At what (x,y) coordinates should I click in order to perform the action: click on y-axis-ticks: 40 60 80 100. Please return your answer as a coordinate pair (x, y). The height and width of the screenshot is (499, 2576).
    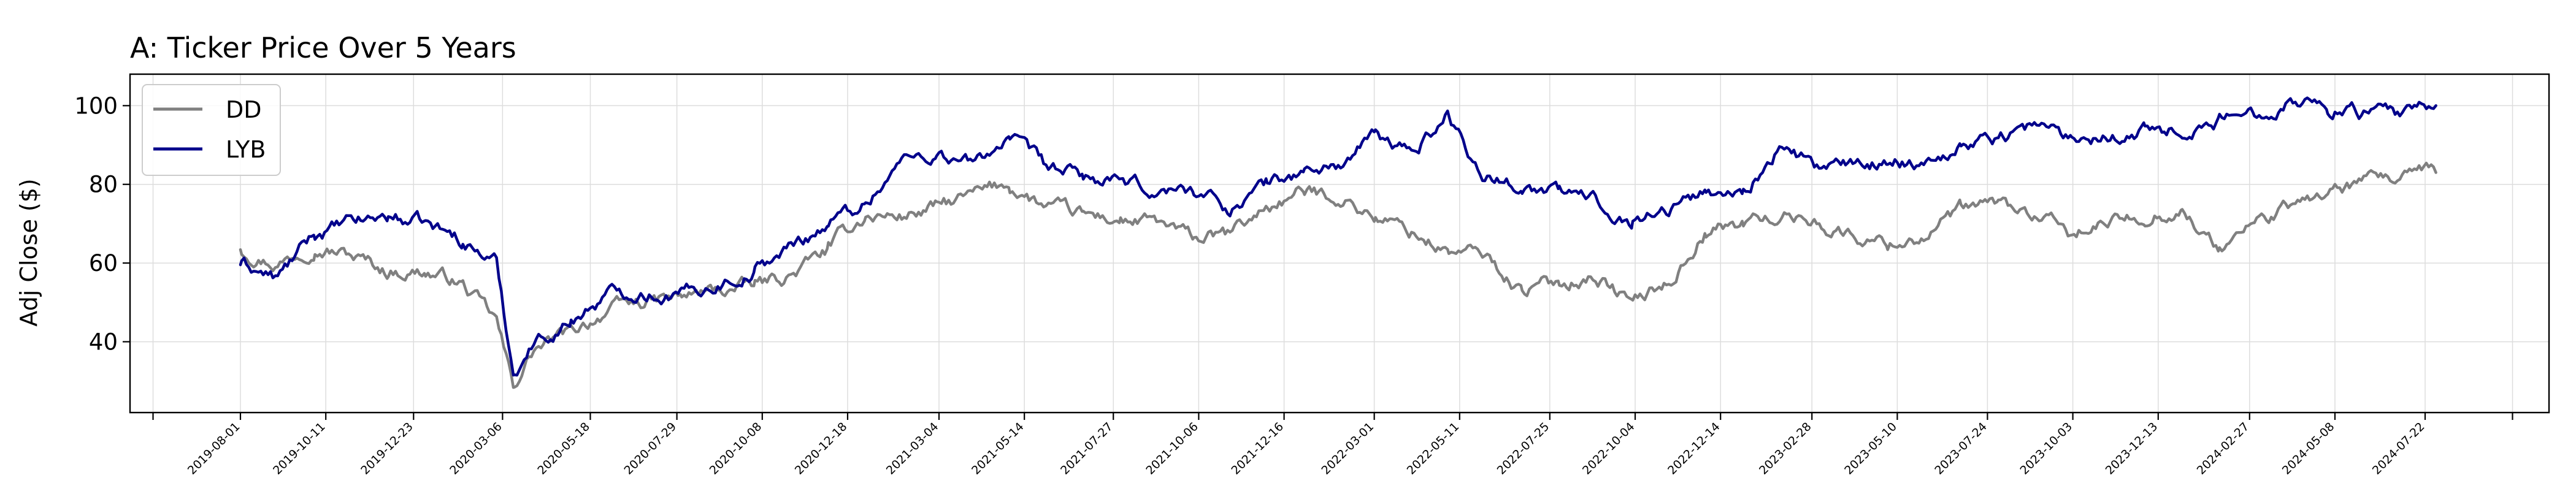
    Looking at the image, I should click on (102, 224).